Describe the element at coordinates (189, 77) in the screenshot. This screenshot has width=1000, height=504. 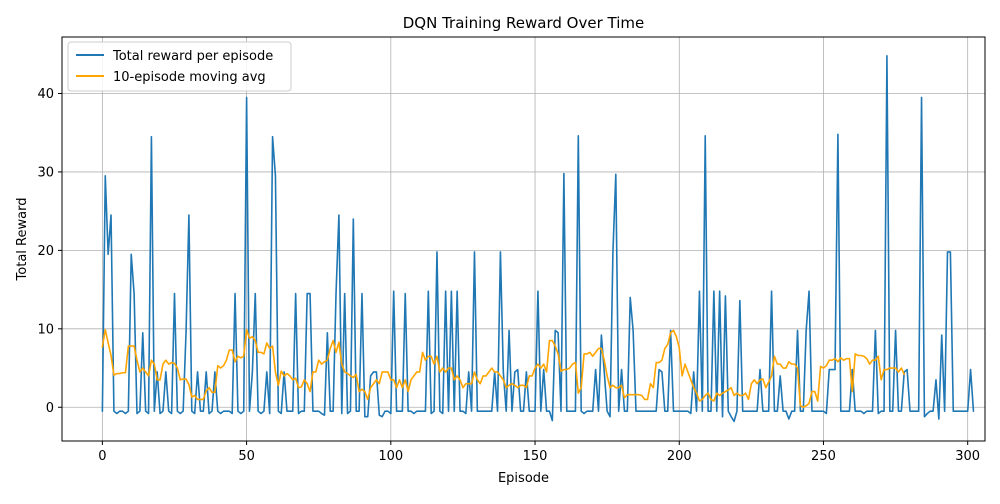
I see `legend-label-moving-avg: 10-episode moving avg` at that location.